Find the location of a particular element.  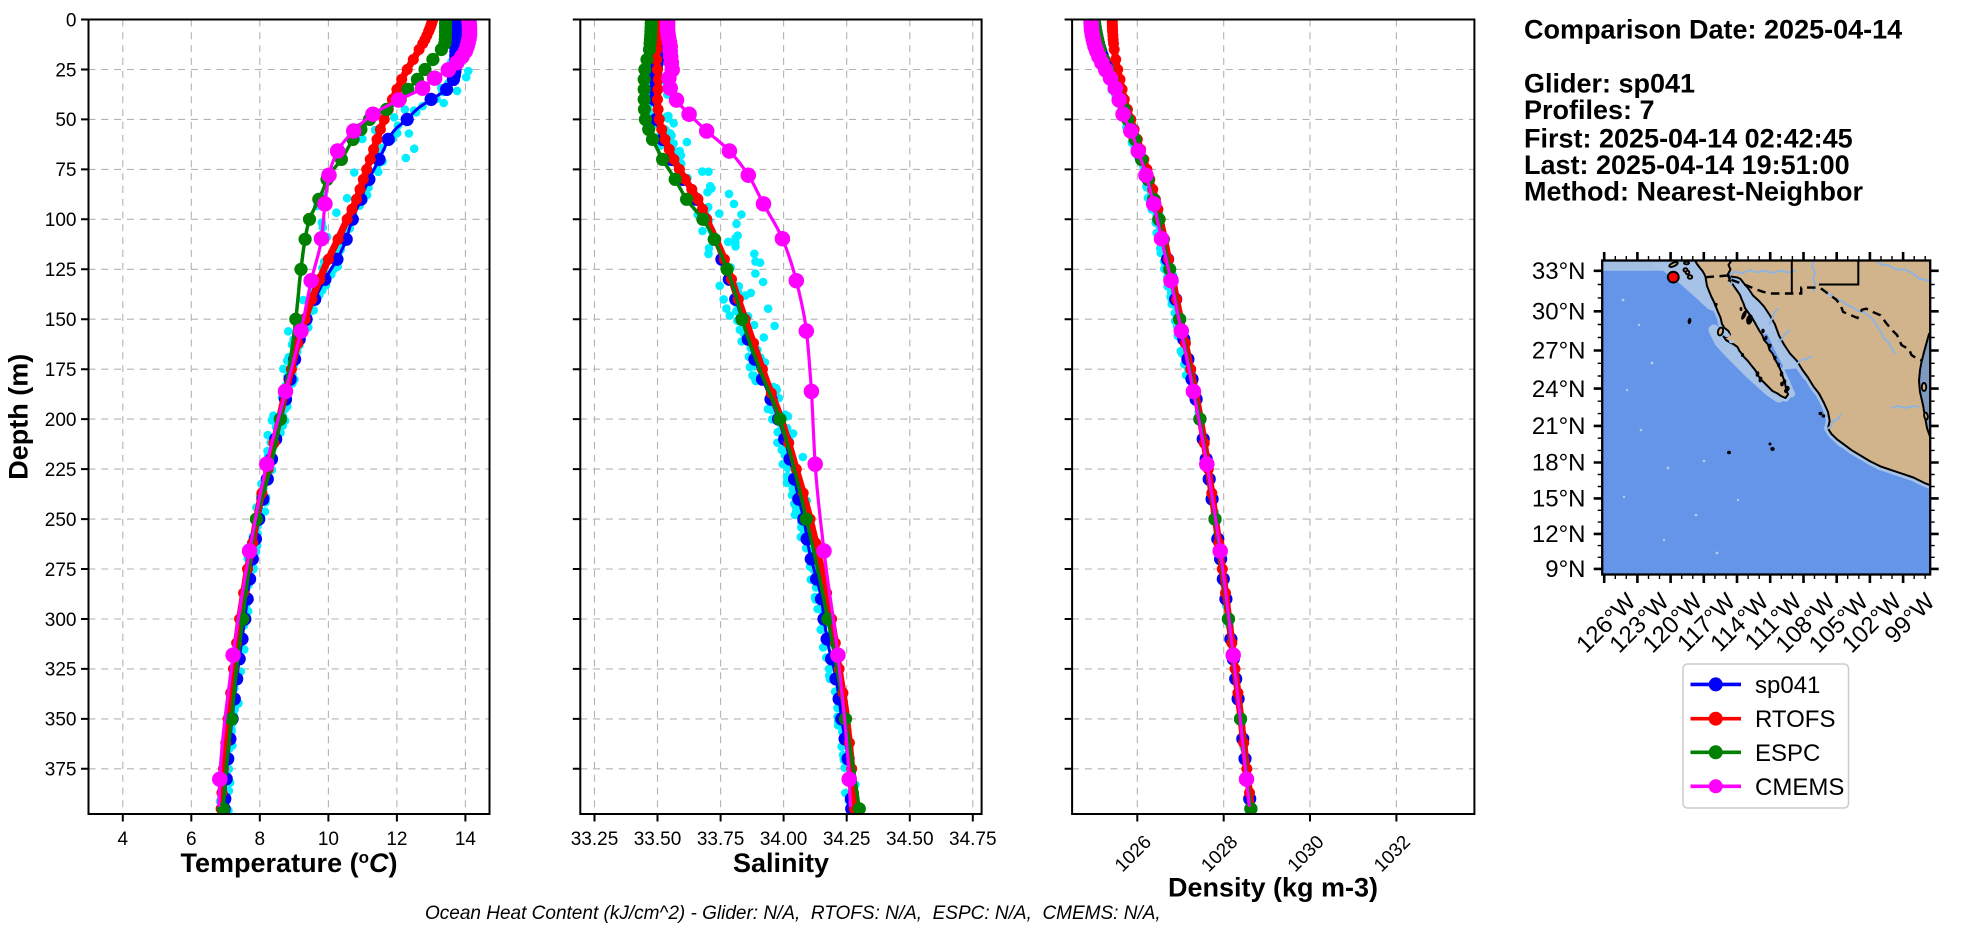

svg-text: Depth (m) is located at coordinates (19, 417).